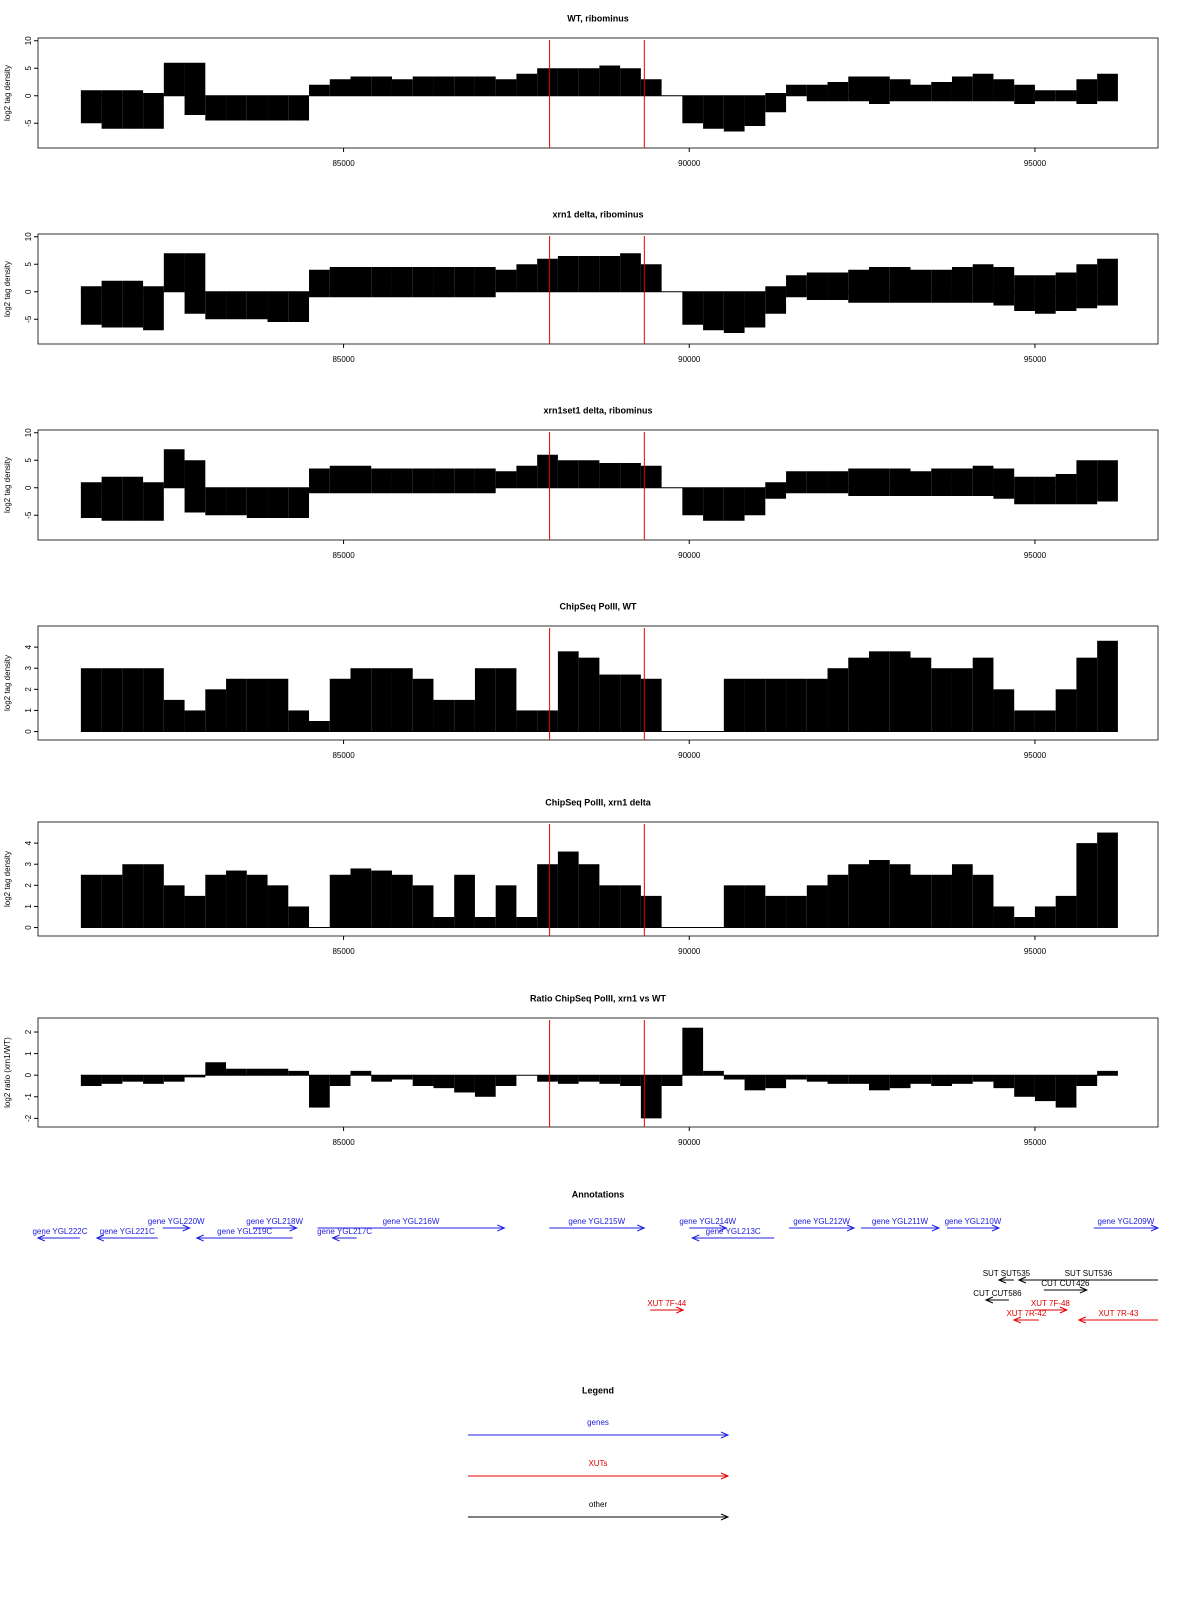  Describe the element at coordinates (598, 18) in the screenshot. I see `chart-title: WT, ribominus` at that location.